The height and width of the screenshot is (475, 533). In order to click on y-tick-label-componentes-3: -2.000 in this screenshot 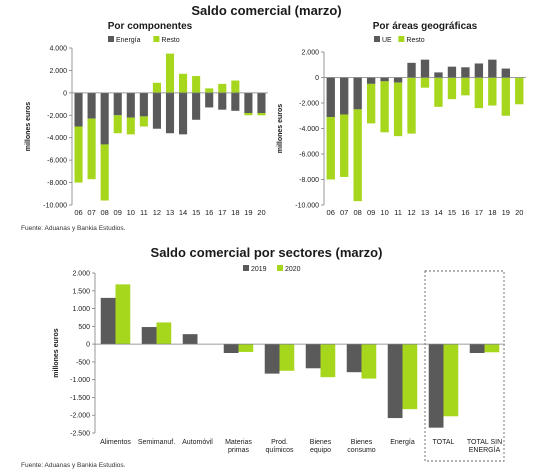, I will do `click(57, 116)`.